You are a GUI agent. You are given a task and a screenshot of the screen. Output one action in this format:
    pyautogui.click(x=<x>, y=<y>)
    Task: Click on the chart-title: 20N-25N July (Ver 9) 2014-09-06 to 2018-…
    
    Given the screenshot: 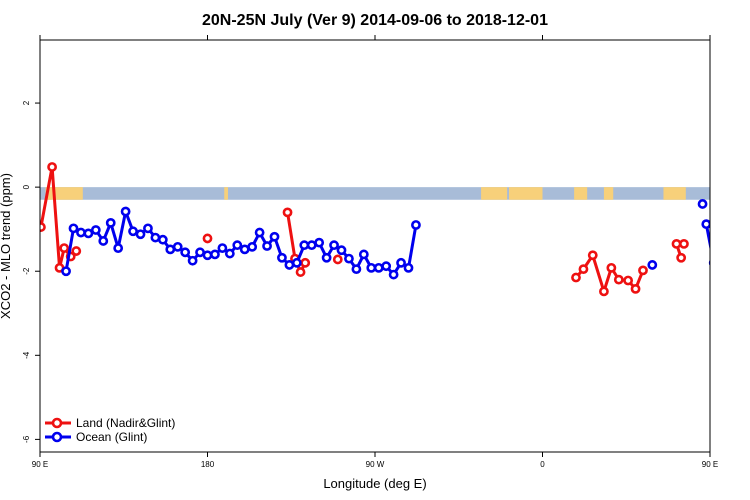 What is the action you would take?
    pyautogui.click(x=375, y=20)
    